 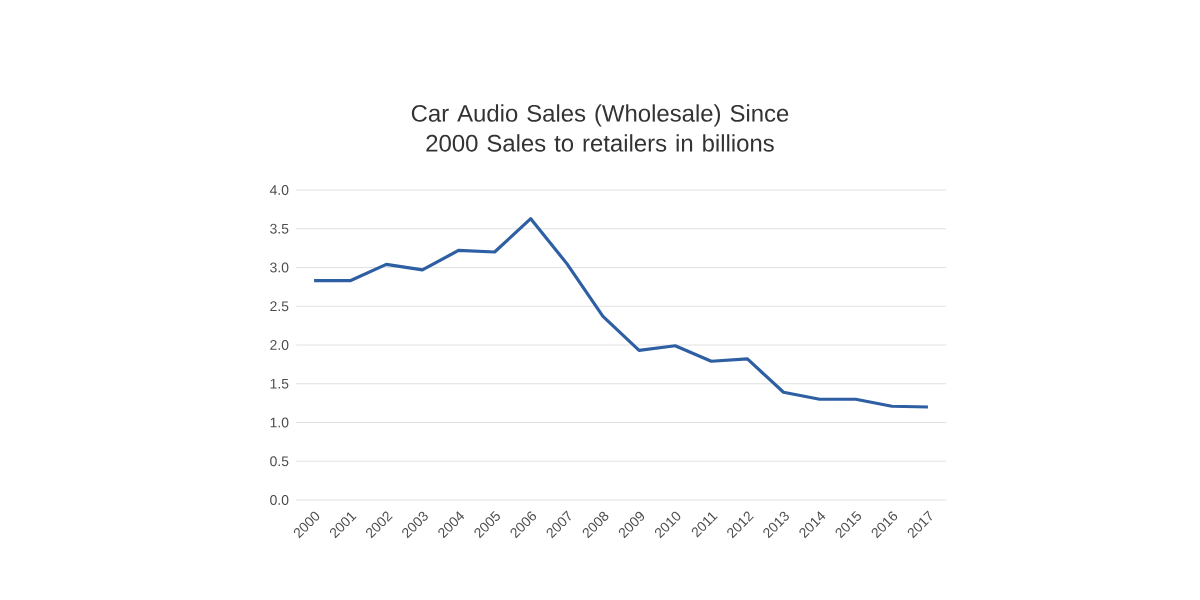 I want to click on chart-title: Car Audio Sales (Wholesale) Since 2000 Sales to retailers in billions, so click(x=600, y=128).